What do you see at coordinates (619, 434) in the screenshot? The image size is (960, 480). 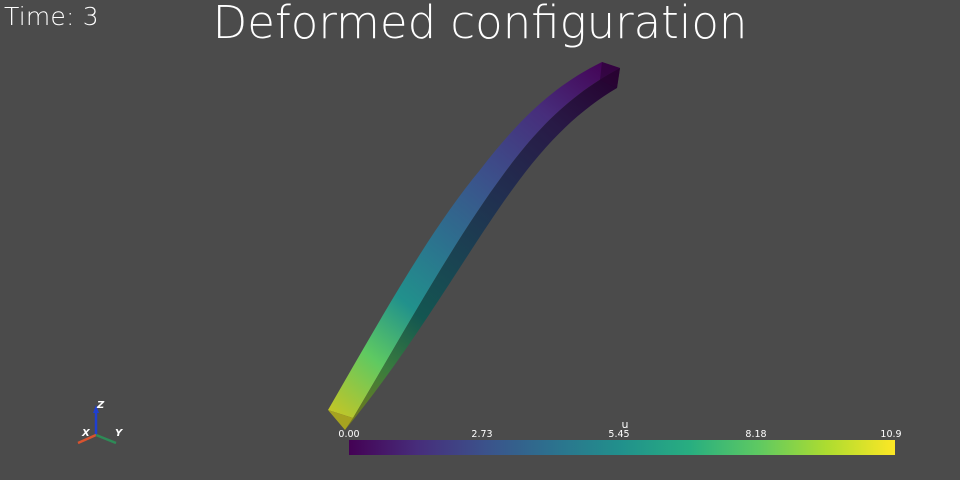 I see `colorbar-tick-2: 5.45` at bounding box center [619, 434].